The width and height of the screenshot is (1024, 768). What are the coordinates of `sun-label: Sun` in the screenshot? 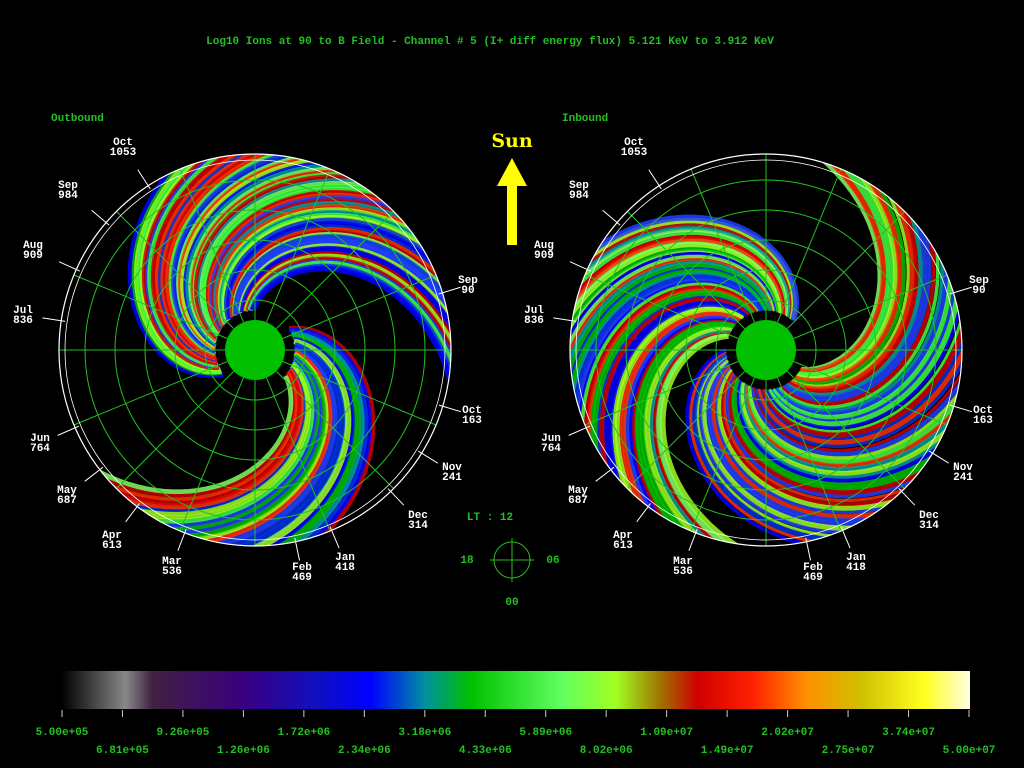 It's located at (512, 141).